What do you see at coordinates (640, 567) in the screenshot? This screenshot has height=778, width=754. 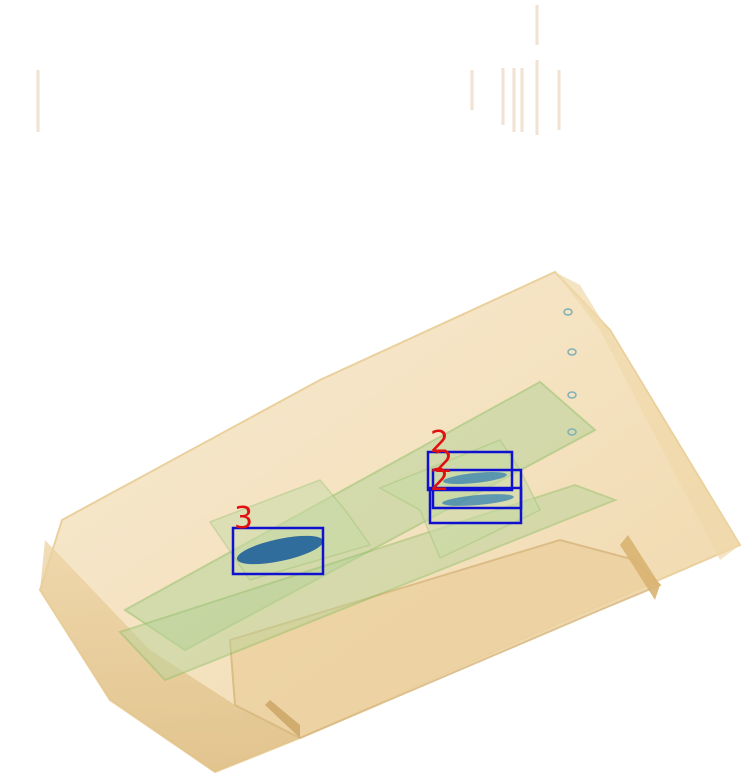 I see `inner-compartment-wall` at bounding box center [640, 567].